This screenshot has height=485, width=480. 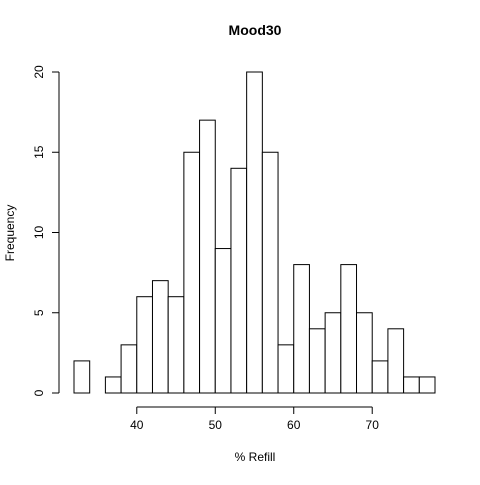 What do you see at coordinates (39, 72) in the screenshot?
I see `y-tick-label: 20` at bounding box center [39, 72].